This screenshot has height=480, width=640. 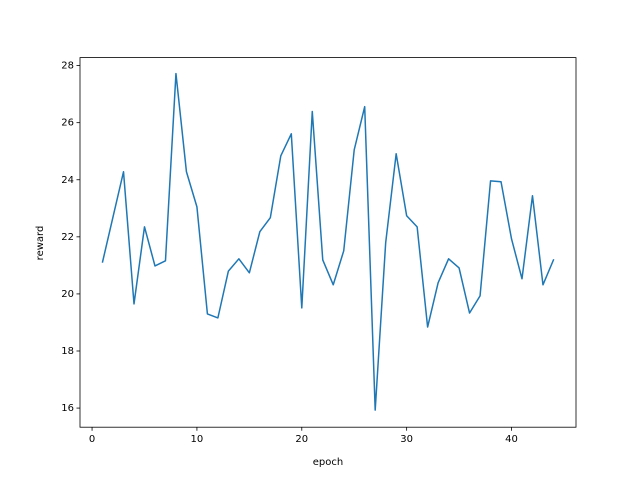 What do you see at coordinates (67, 66) in the screenshot?
I see `y-tick-label: 28` at bounding box center [67, 66].